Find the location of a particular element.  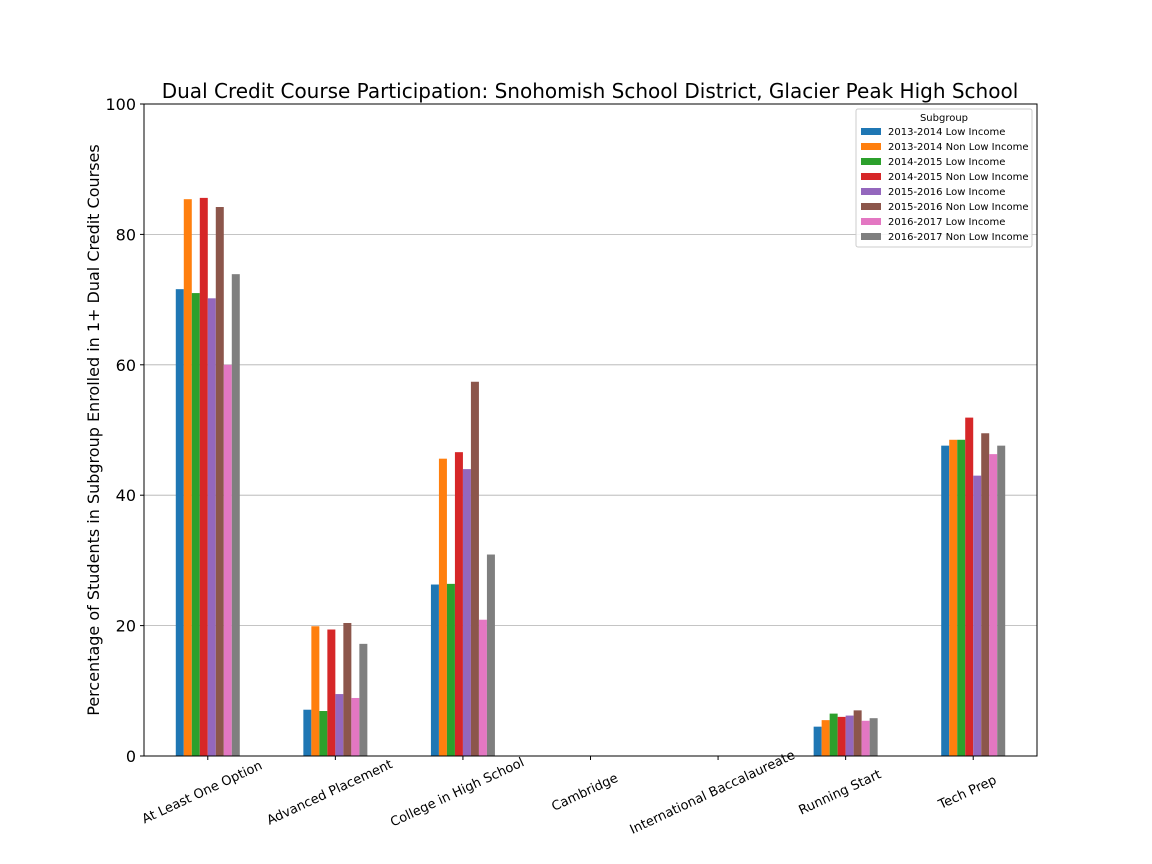

legend-title: Subgroup is located at coordinates (944, 118).